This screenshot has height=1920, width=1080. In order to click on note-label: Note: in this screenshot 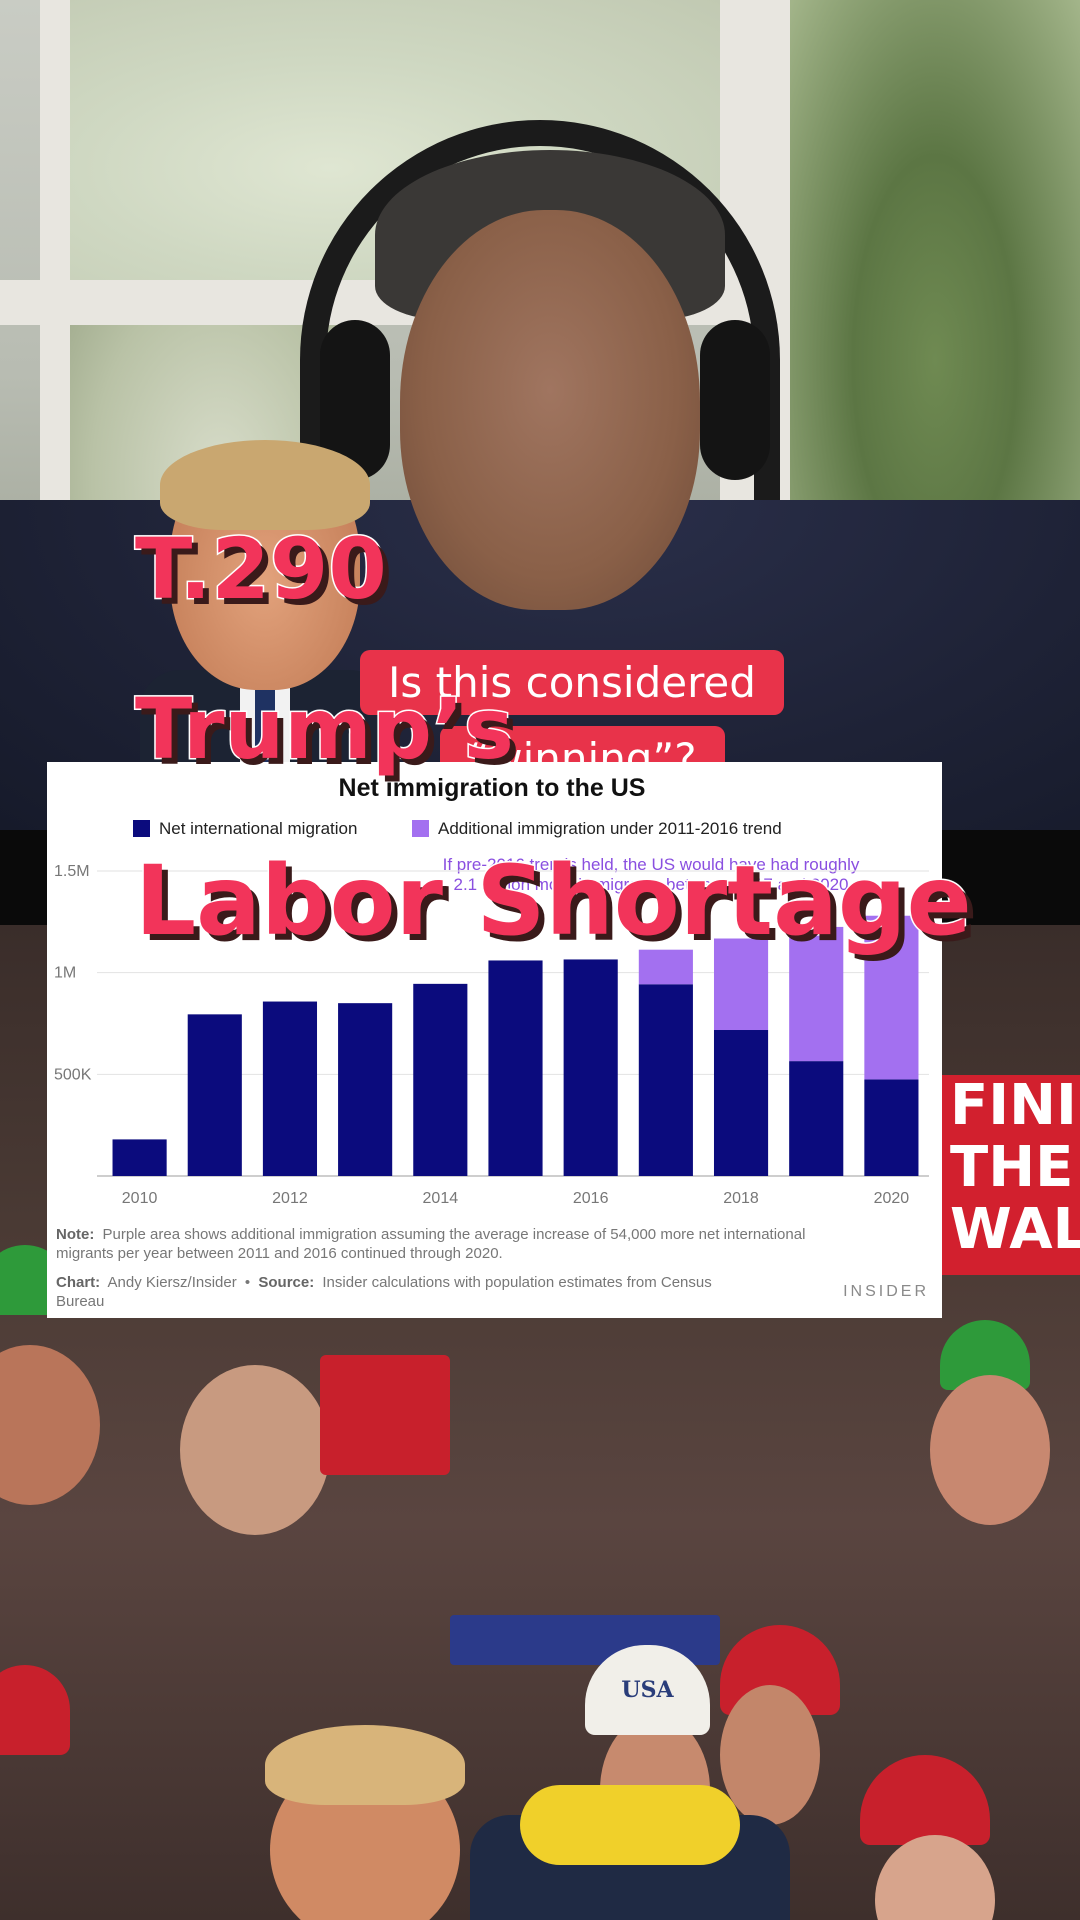, I will do `click(75, 1234)`.